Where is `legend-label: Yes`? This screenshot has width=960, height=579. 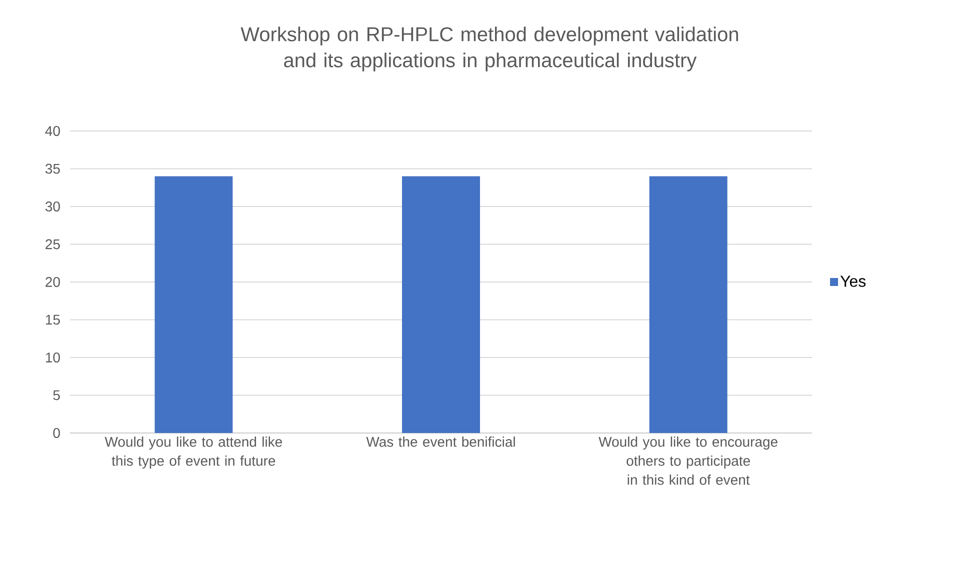
legend-label: Yes is located at coordinates (853, 281).